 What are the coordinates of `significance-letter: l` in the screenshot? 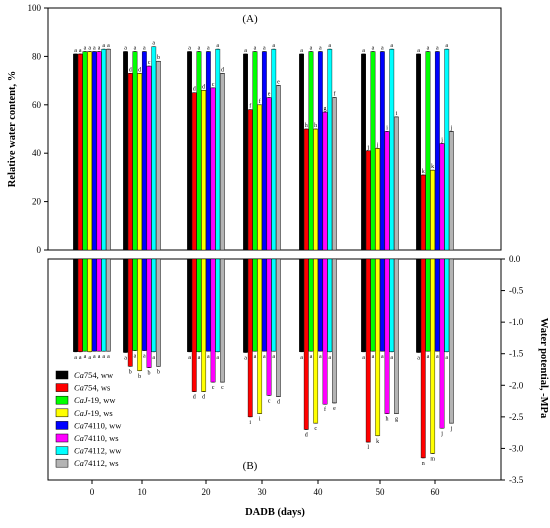 It's located at (368, 448).